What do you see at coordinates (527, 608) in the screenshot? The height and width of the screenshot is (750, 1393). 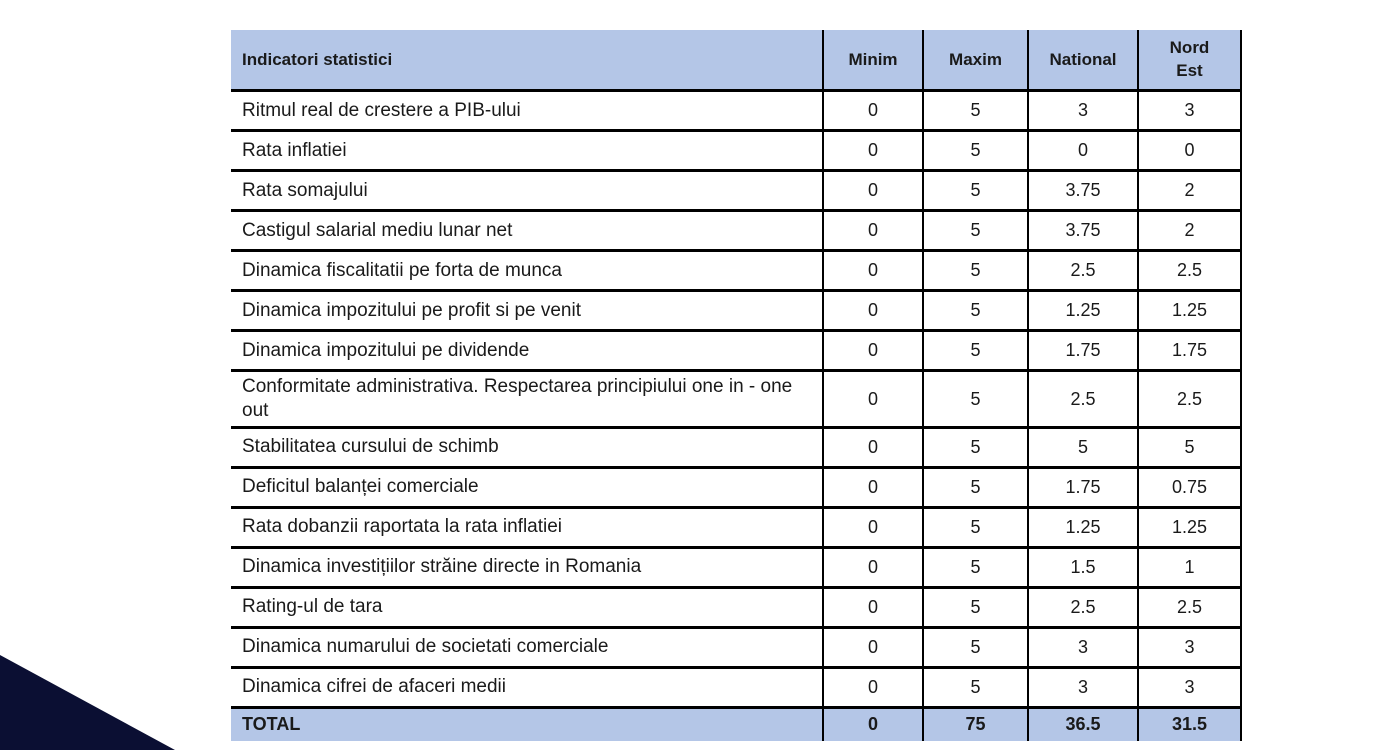 I see `indicator-label: Rating-ul de tara` at bounding box center [527, 608].